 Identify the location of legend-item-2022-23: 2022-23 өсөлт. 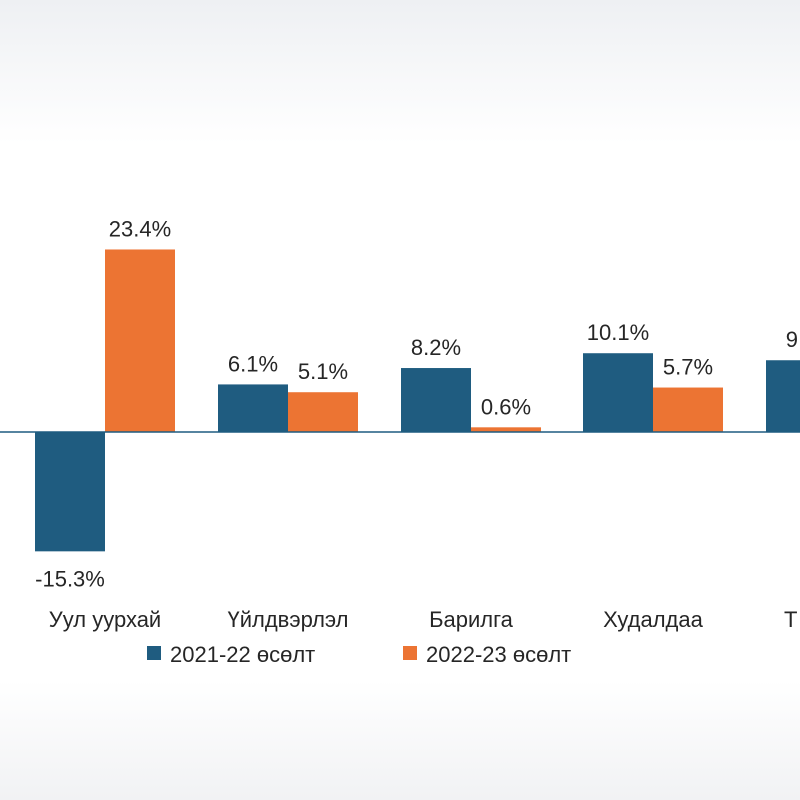
(487, 654).